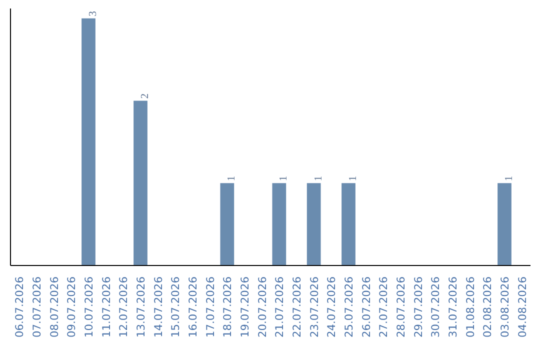 The width and height of the screenshot is (540, 340). I want to click on x-tick-label: 27.07.2026, so click(383, 307).